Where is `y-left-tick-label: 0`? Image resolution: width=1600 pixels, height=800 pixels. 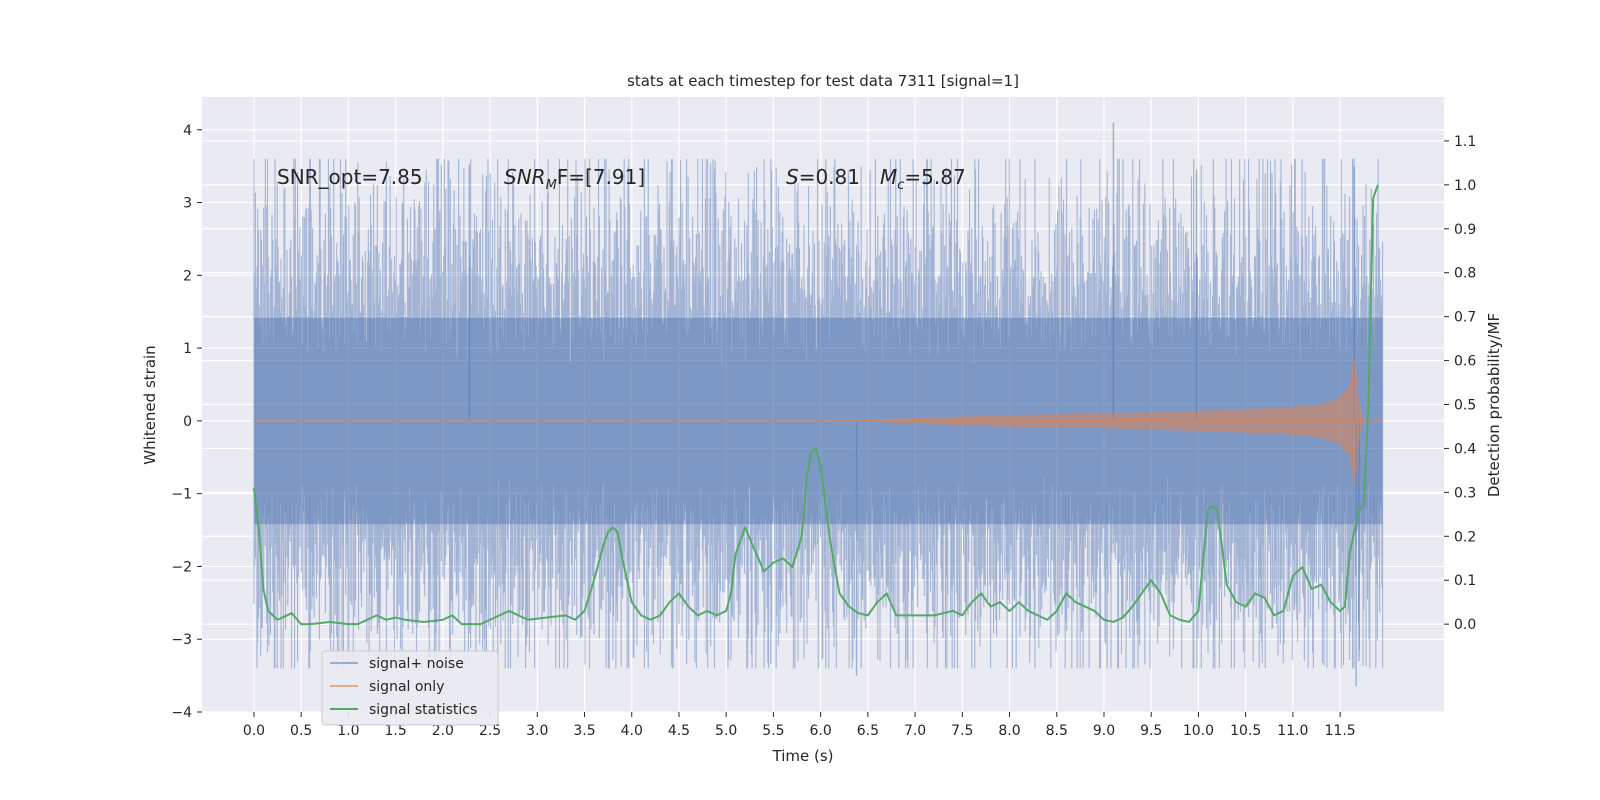 y-left-tick-label: 0 is located at coordinates (187, 422).